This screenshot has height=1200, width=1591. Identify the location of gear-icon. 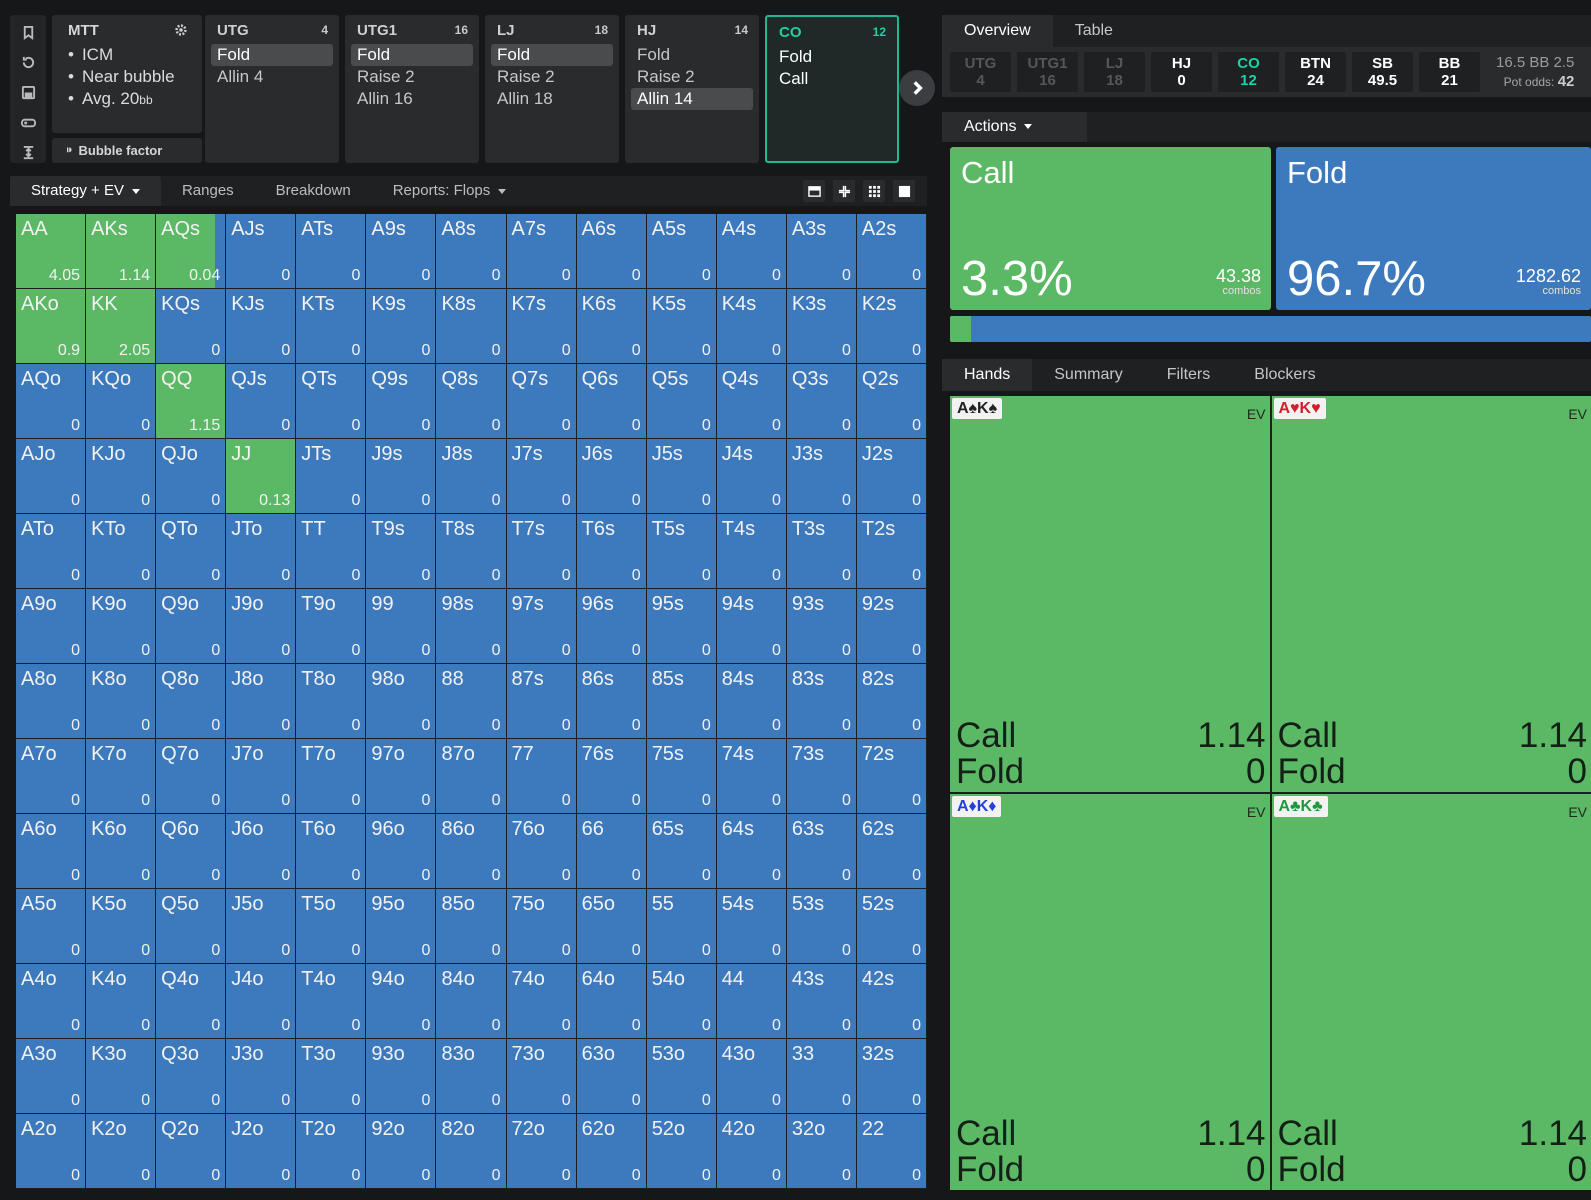
(181, 30).